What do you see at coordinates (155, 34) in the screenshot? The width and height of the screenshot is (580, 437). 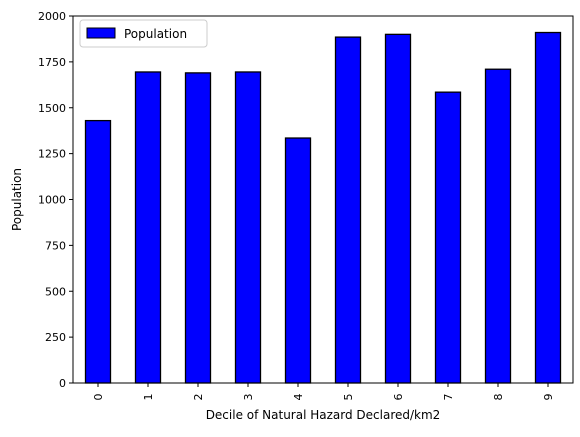 I see `legend-label: Population` at bounding box center [155, 34].